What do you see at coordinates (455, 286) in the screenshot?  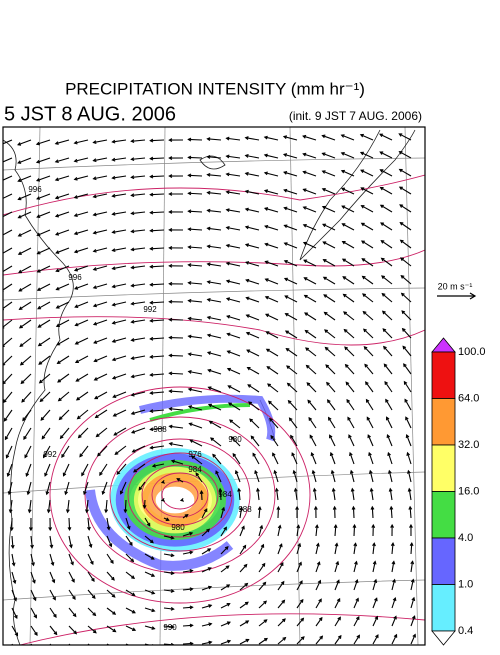 I see `wind-reference-label: 20 m s⁻¹` at bounding box center [455, 286].